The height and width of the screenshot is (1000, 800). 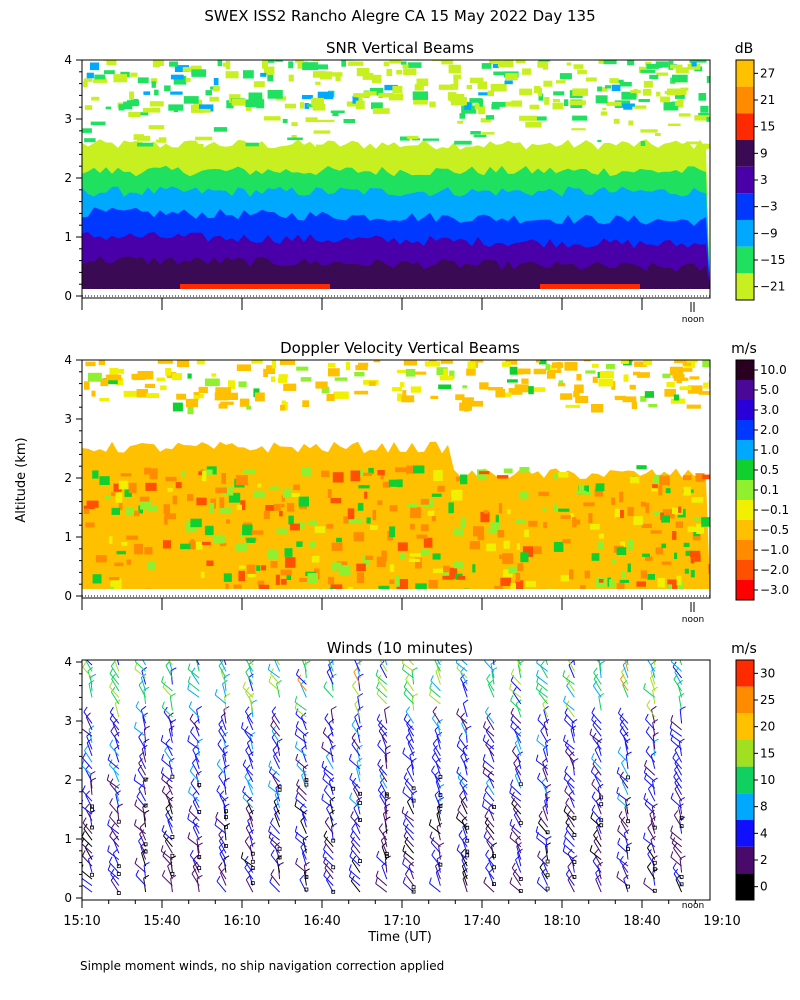 What do you see at coordinates (68, 537) in the screenshot?
I see `doppler-y-tick-label: 1` at bounding box center [68, 537].